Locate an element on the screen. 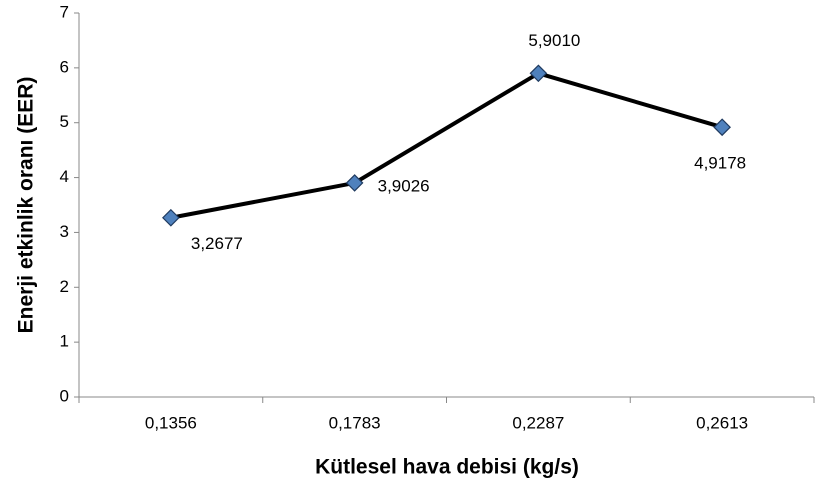 Image resolution: width=818 pixels, height=495 pixels. data-label: 3,9026 is located at coordinates (404, 185).